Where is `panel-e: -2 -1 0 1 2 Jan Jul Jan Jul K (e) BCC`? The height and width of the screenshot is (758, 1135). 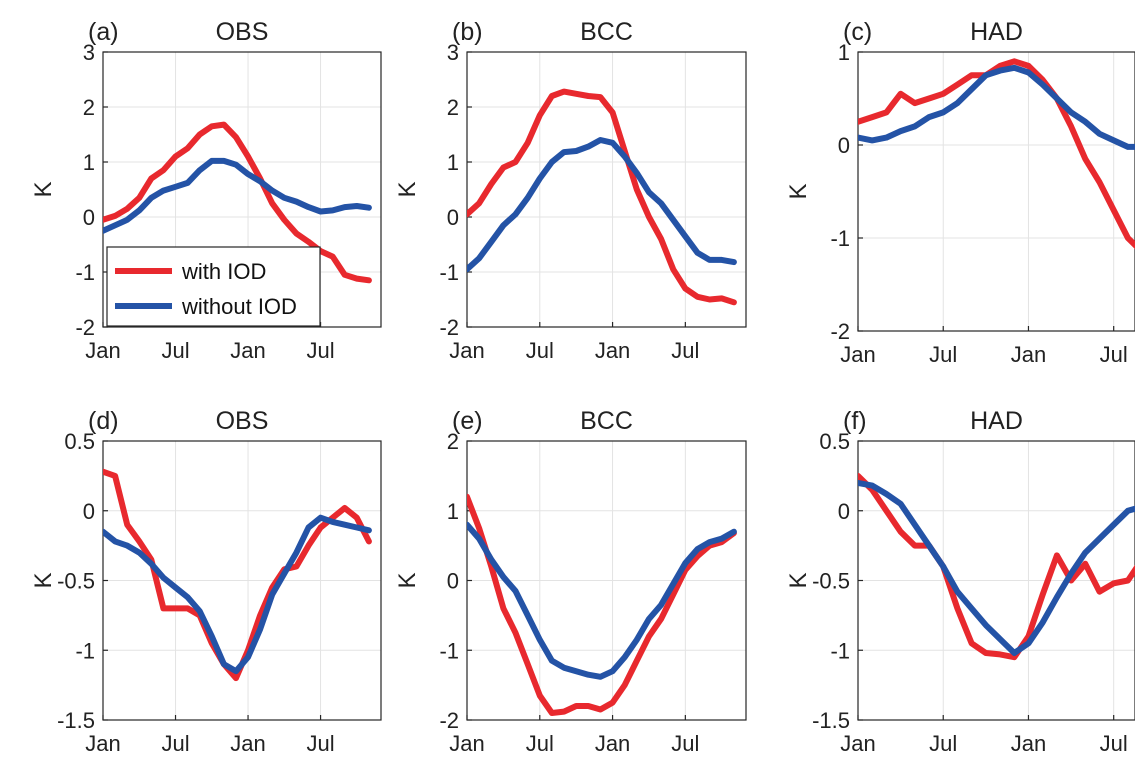 panel-e: -2 -1 0 1 2 Jan Jul Jan Jul K (e) BCC is located at coordinates (570, 581).